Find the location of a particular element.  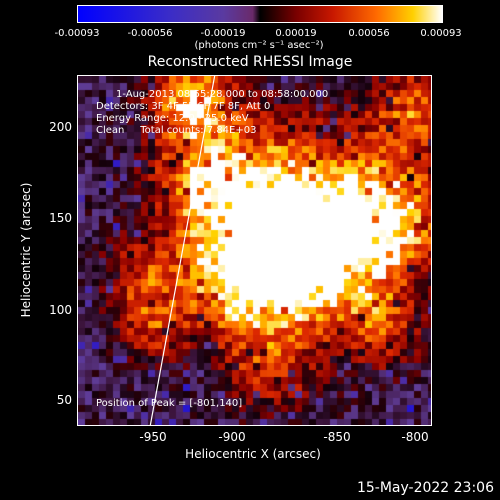

info-peak: Position of Peak = [-801,140] is located at coordinates (169, 403).